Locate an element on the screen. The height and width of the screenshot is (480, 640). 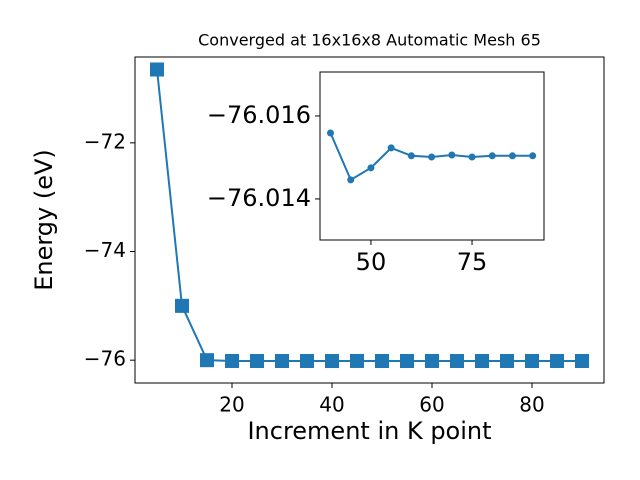
y-tick-label: −76.014 is located at coordinates (259, 198).